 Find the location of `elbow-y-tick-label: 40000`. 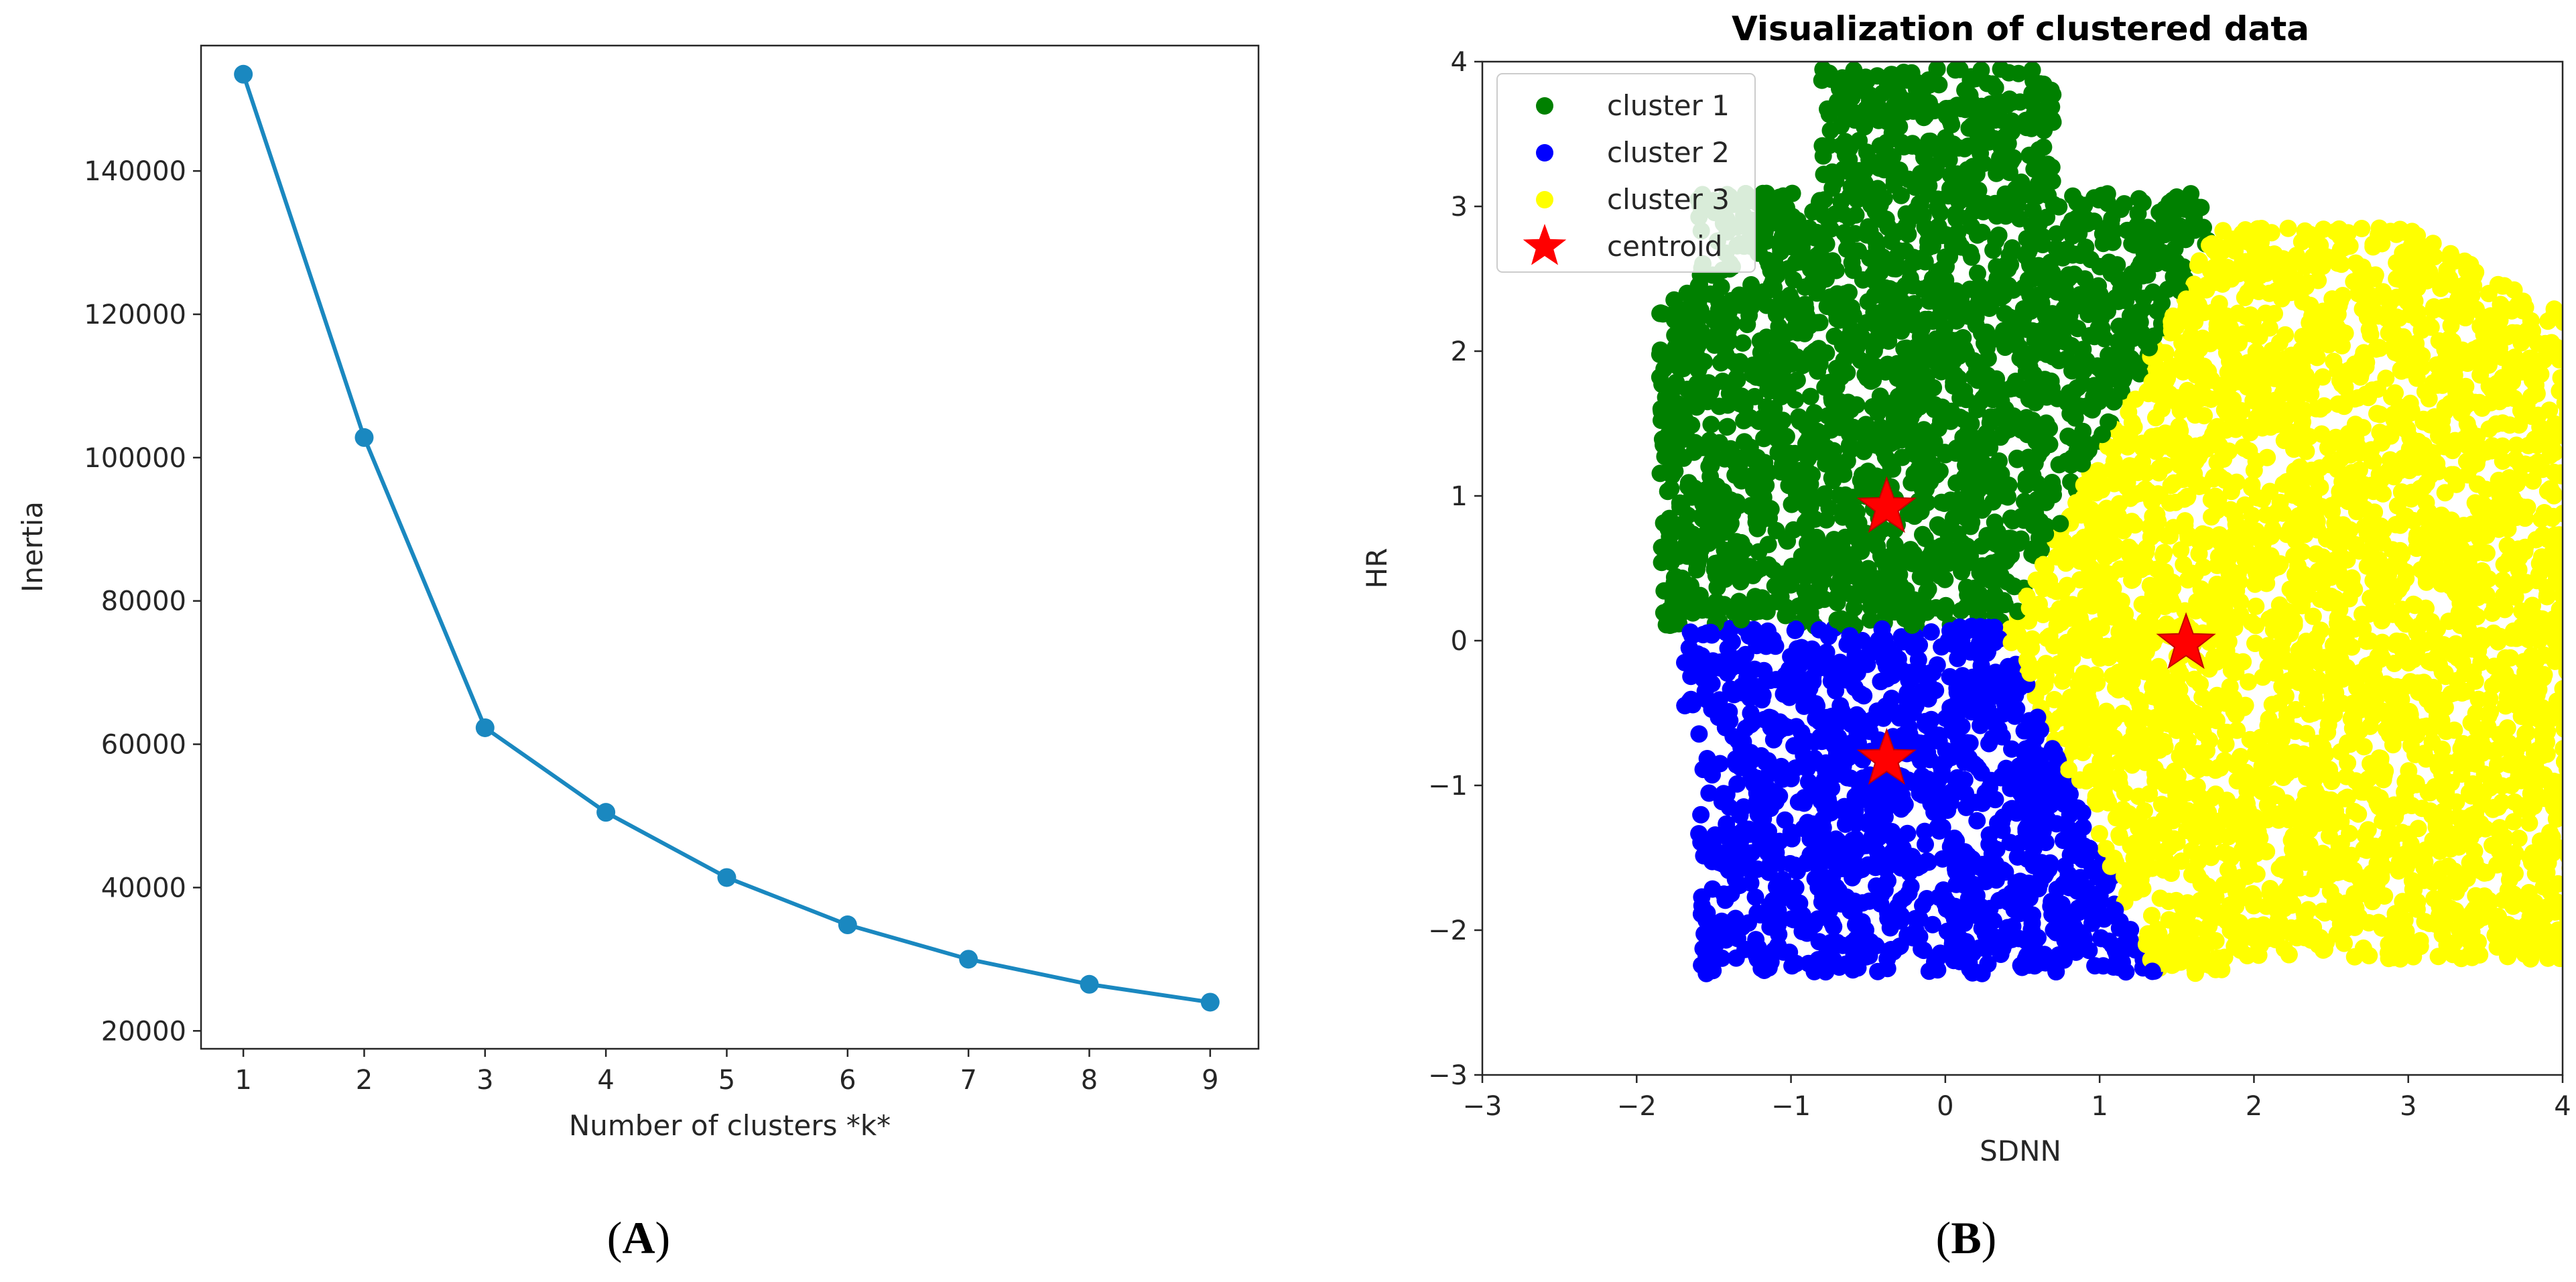

elbow-y-tick-label: 40000 is located at coordinates (143, 888).